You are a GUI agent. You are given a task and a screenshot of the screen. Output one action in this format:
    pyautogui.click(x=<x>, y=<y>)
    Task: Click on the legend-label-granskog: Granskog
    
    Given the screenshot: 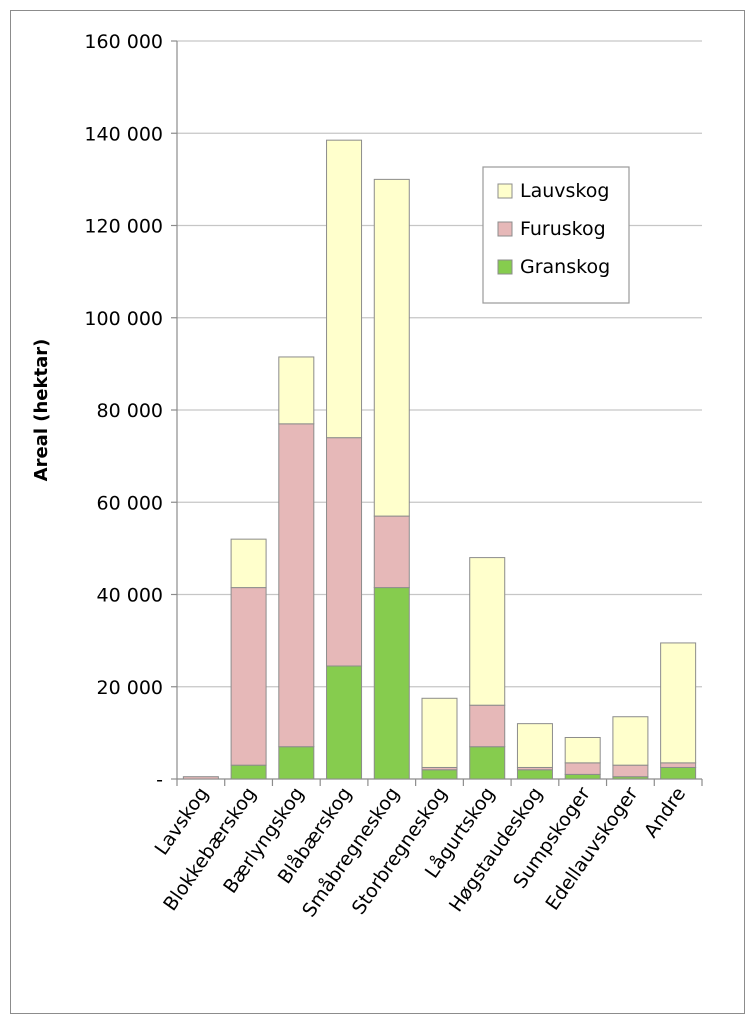 What is the action you would take?
    pyautogui.click(x=565, y=267)
    